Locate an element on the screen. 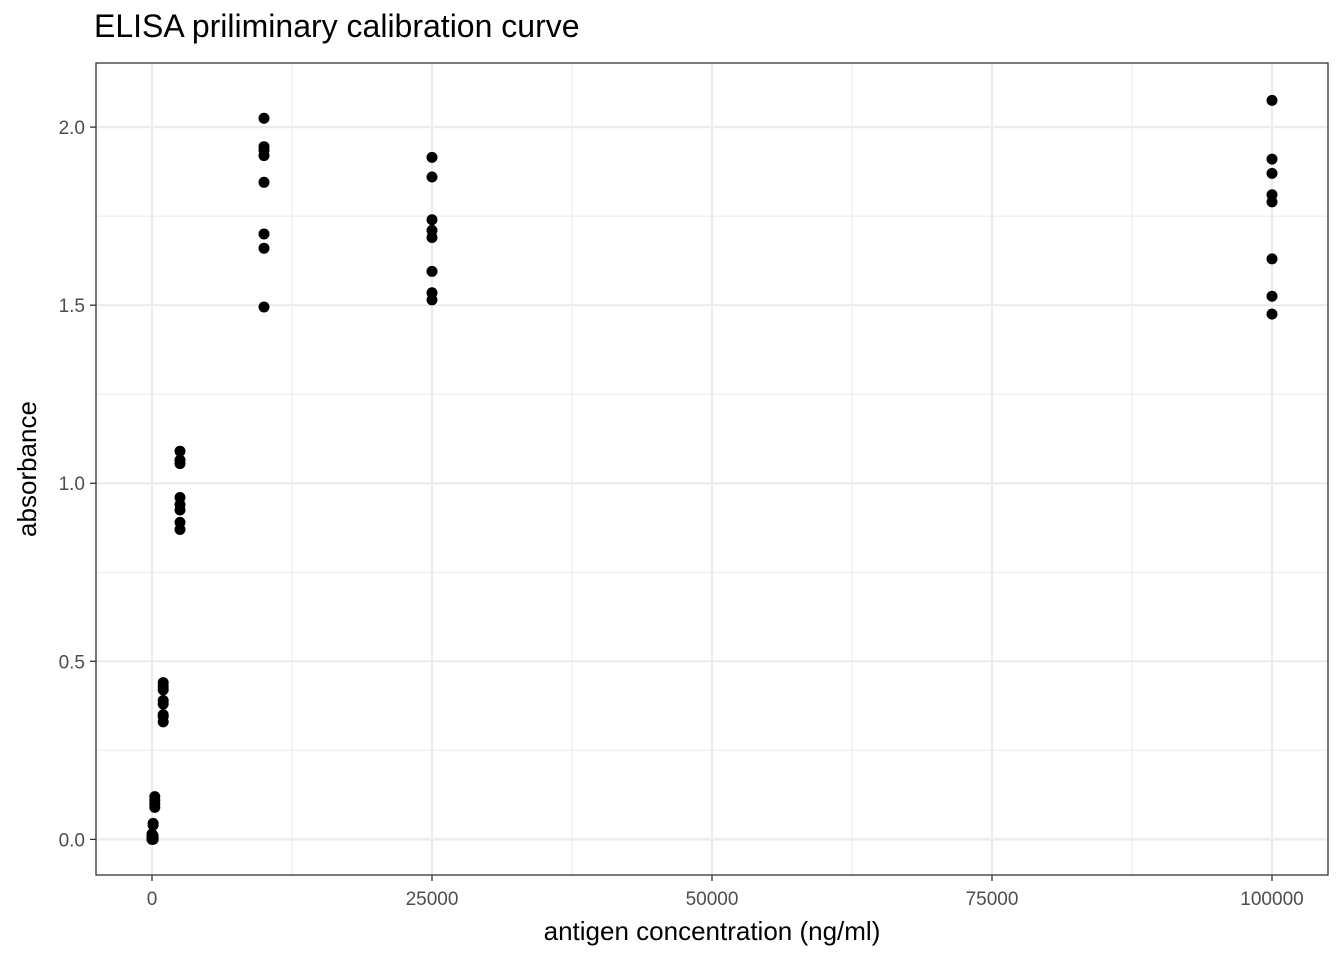 The image size is (1344, 960). y-axis-ticks: 0.0 0.5 1.0 1.5 2.0 is located at coordinates (77, 484).